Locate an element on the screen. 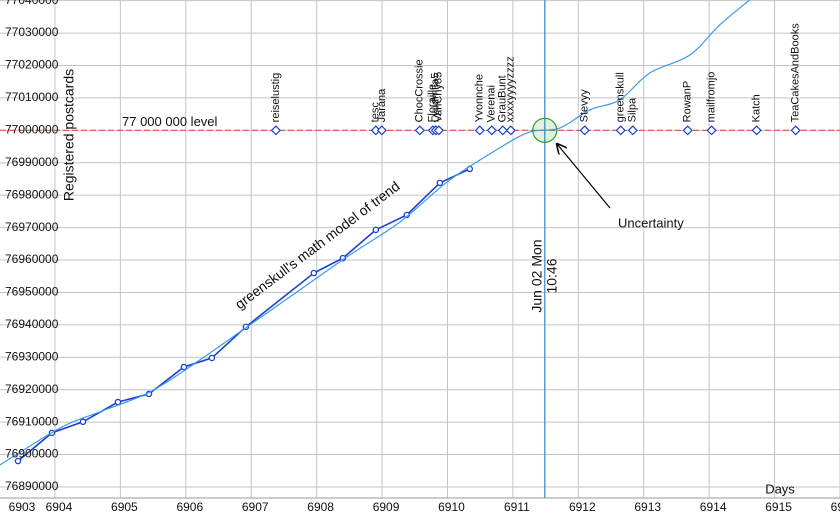 The image size is (840, 520). y-tick-label: 76970000 is located at coordinates (32, 227).